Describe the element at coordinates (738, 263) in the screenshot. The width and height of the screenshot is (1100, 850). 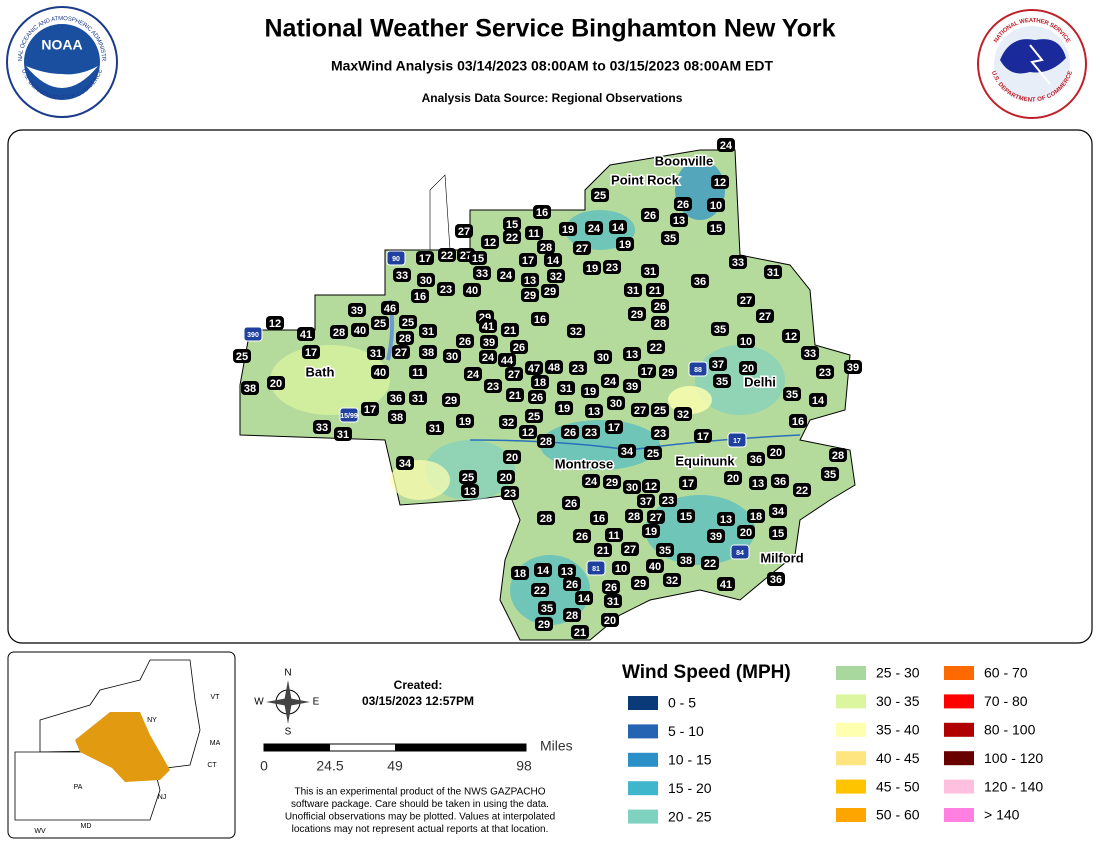
I see `station-value: 33` at that location.